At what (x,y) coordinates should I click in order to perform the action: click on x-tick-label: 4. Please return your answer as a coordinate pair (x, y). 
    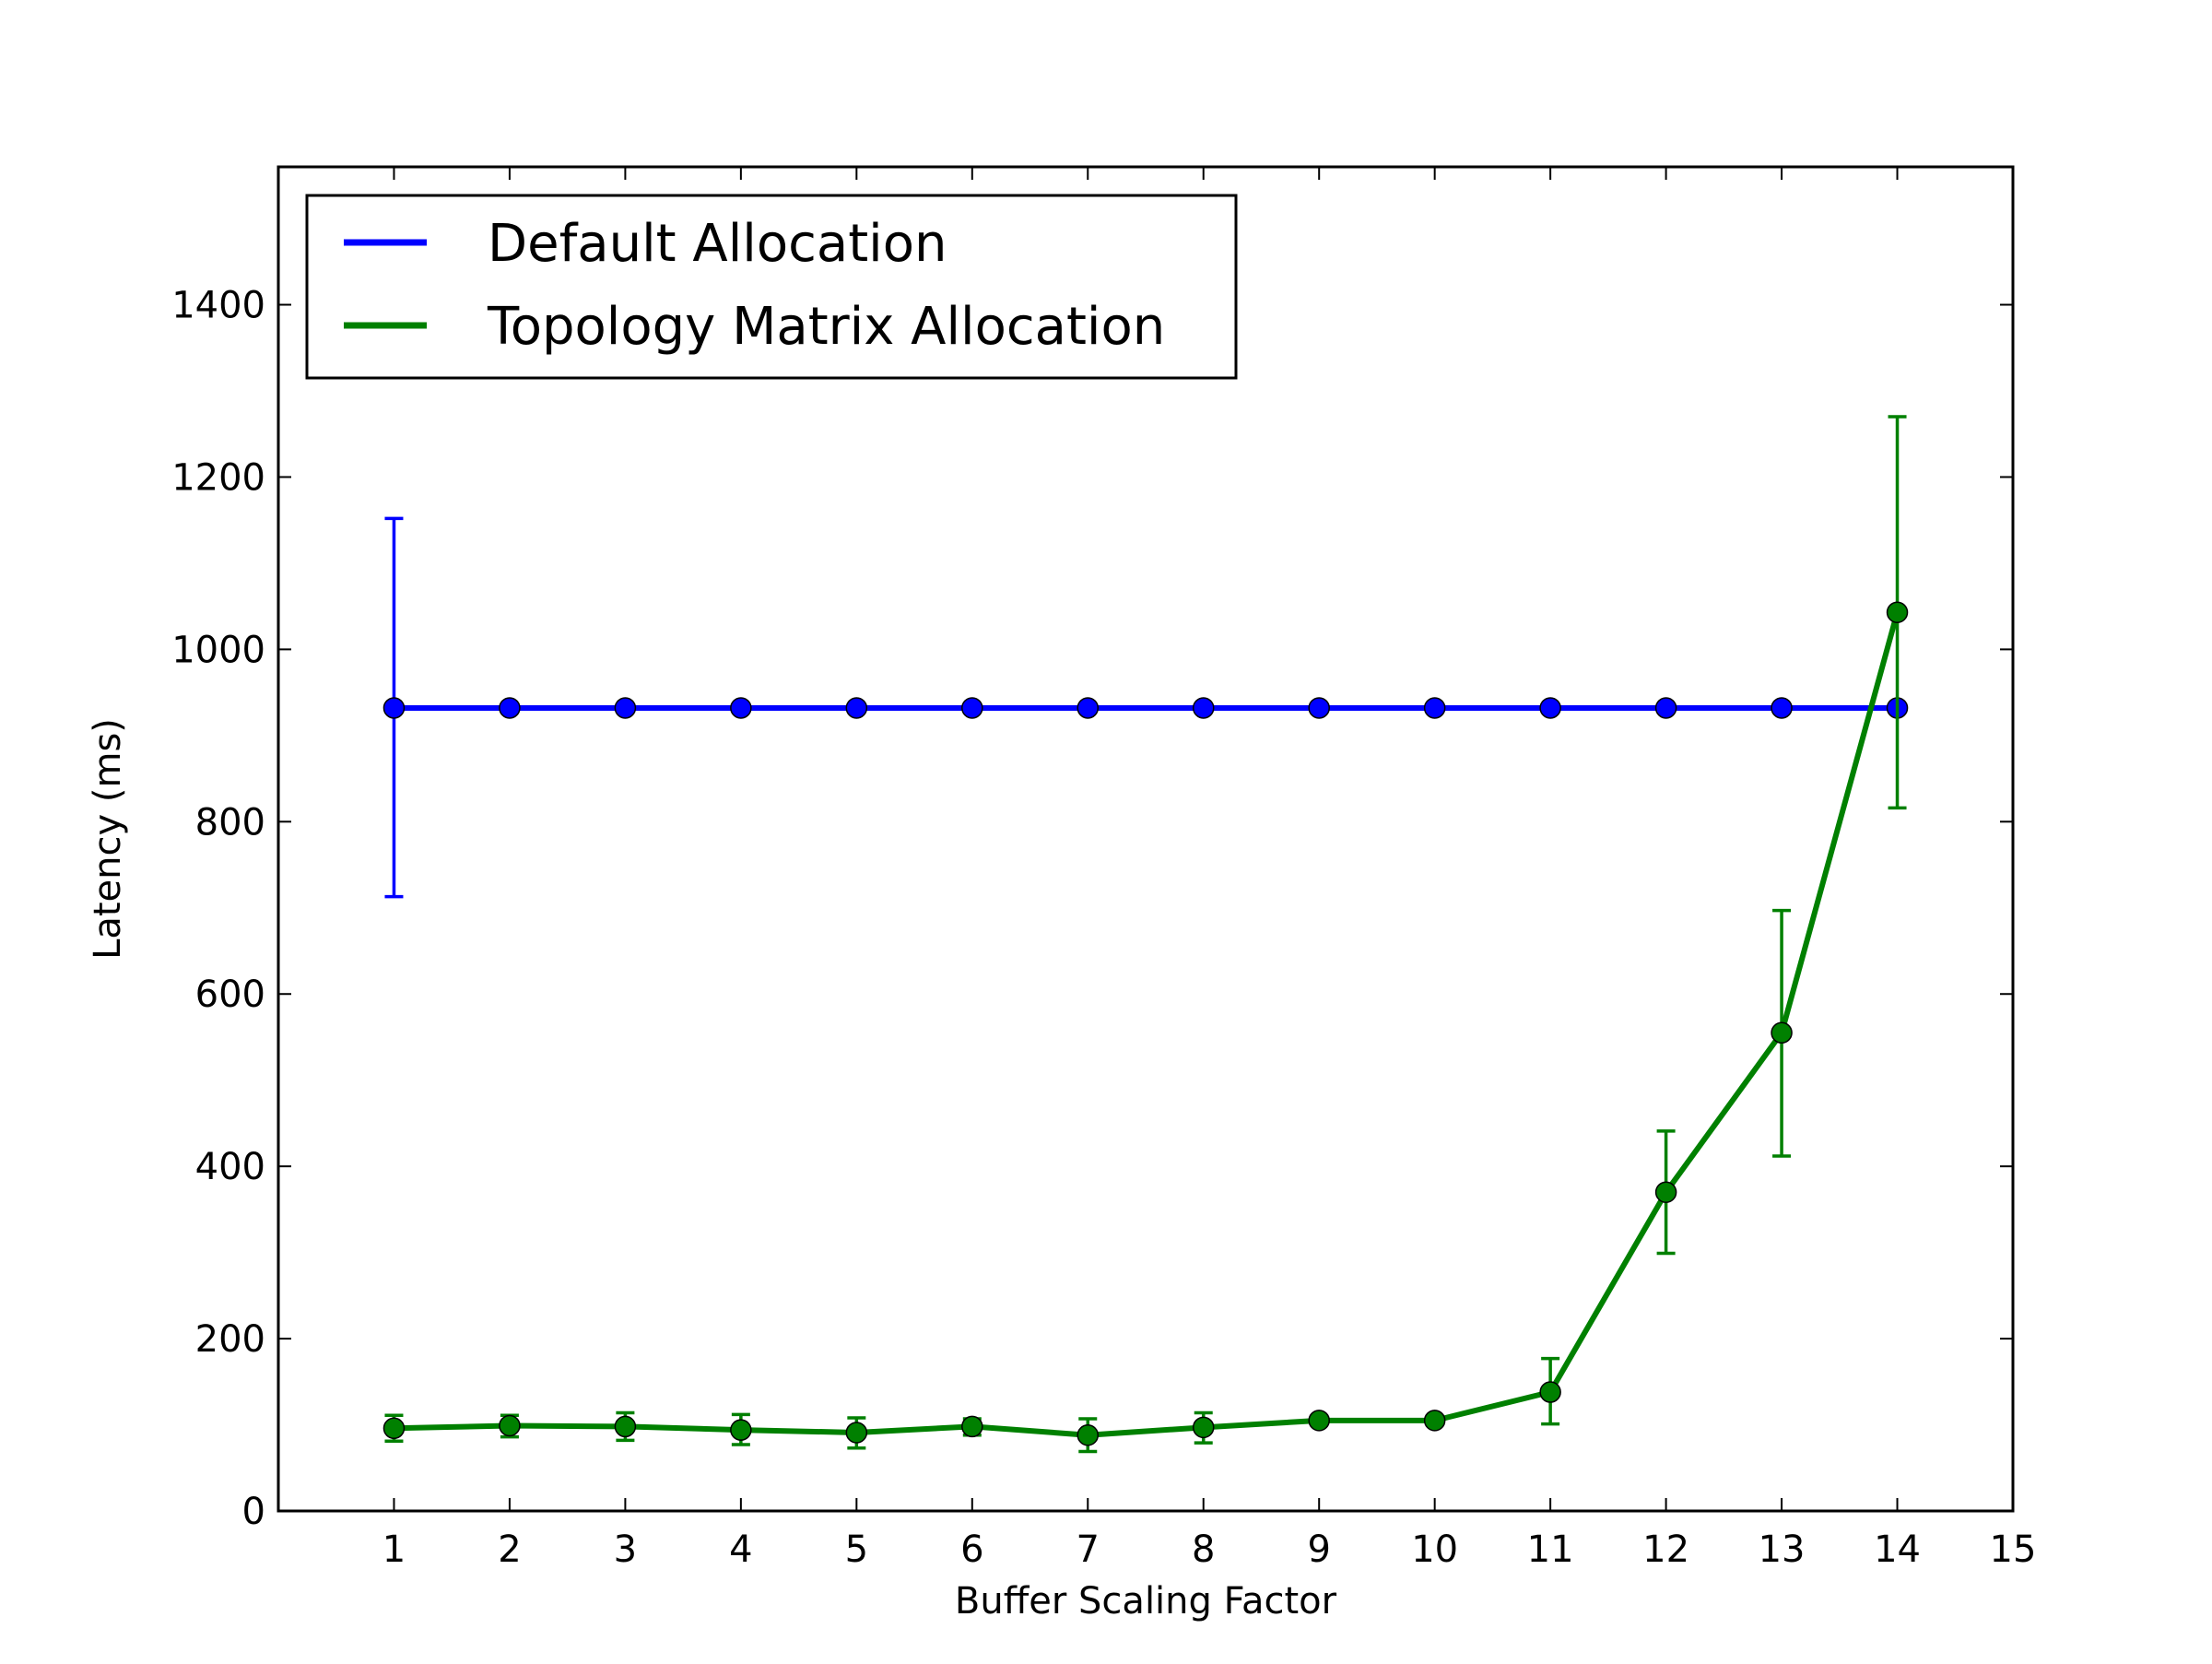
    Looking at the image, I should click on (740, 1549).